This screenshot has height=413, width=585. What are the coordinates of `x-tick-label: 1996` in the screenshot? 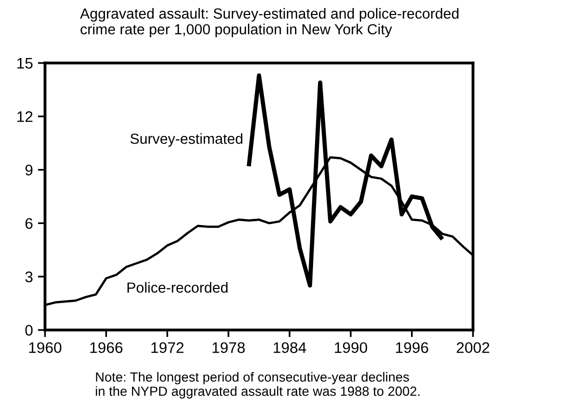 It's located at (412, 348).